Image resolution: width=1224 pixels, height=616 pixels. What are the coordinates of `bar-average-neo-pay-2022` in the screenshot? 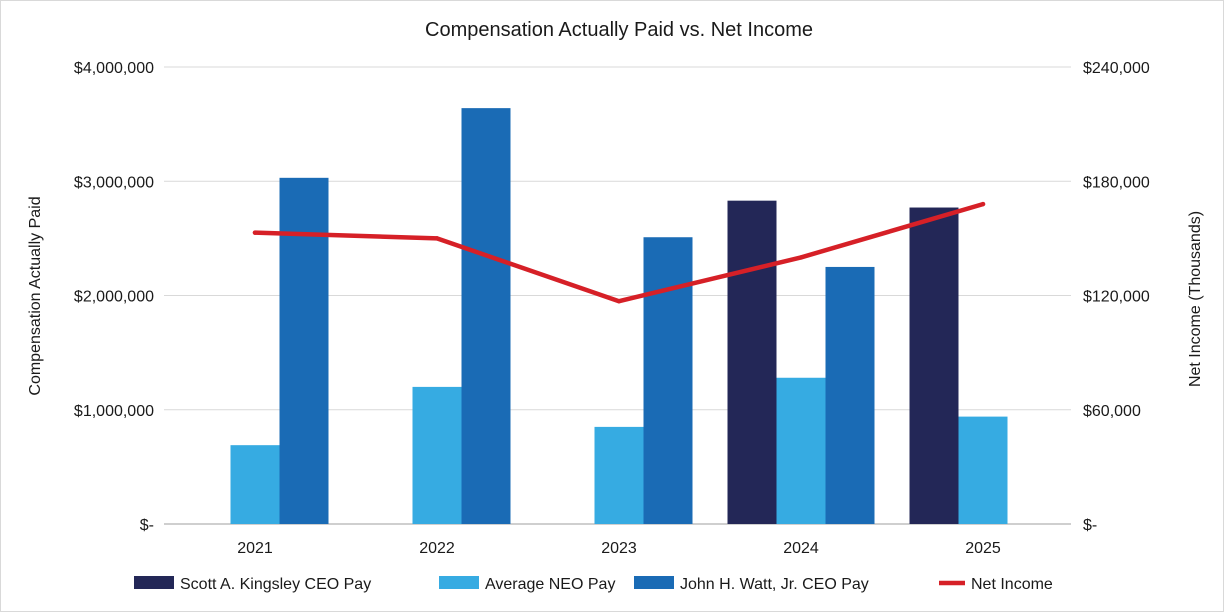 It's located at (437, 455).